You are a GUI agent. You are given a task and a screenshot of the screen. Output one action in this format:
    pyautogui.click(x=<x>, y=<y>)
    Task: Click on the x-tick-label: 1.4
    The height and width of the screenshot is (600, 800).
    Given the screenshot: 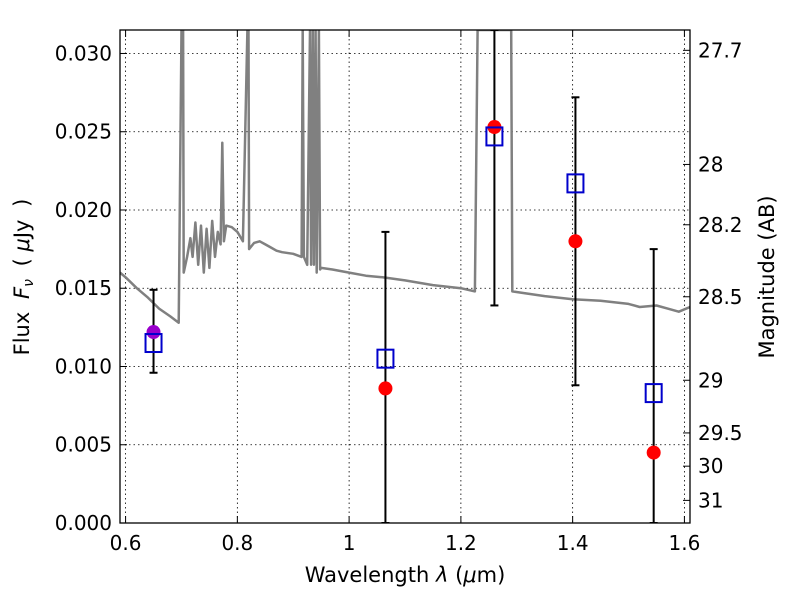 What is the action you would take?
    pyautogui.click(x=573, y=543)
    